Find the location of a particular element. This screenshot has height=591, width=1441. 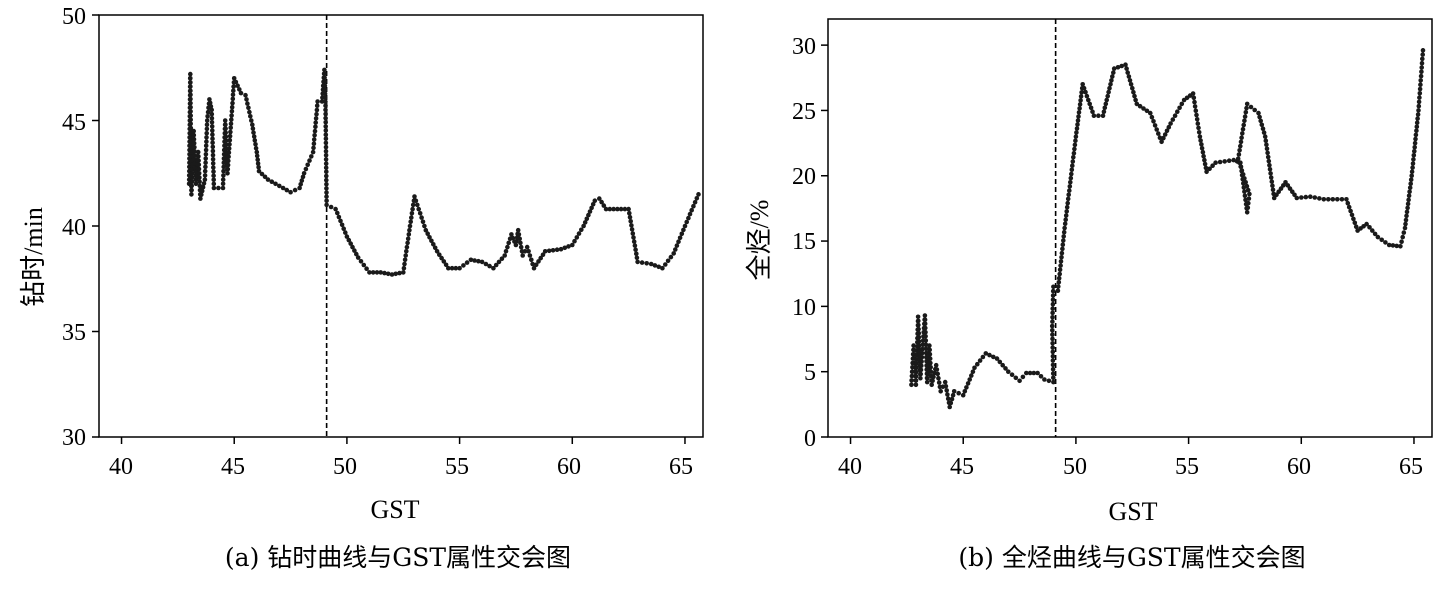

chart-b-x-tick-label: 55 is located at coordinates (1187, 467).